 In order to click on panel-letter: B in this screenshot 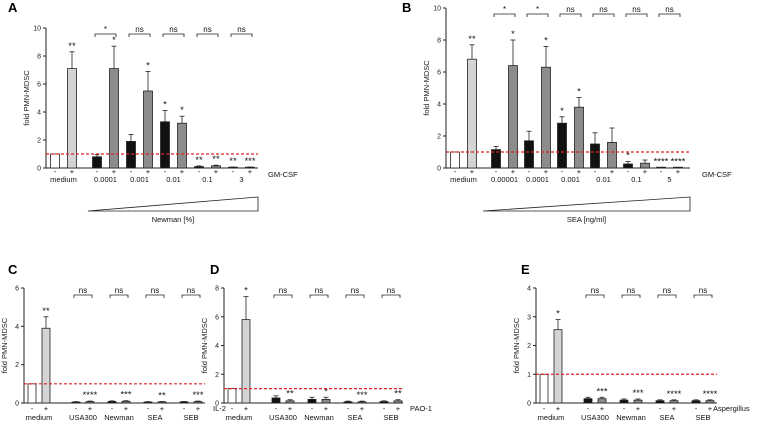, I will do `click(406, 7)`.